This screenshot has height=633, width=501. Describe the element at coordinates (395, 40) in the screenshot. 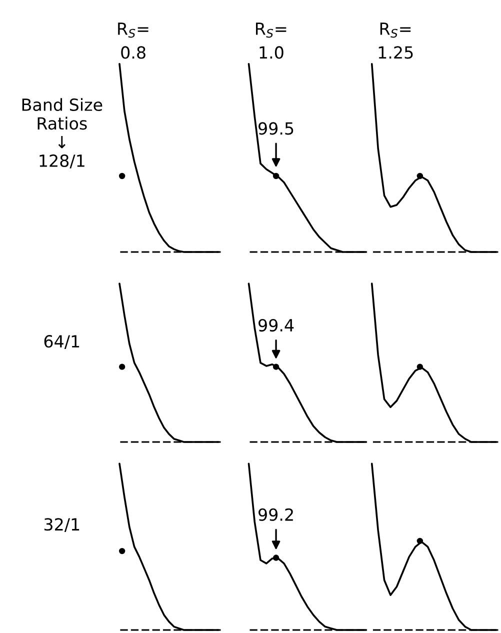

I see `chart-title: R$_{S}$= 1.25` at that location.